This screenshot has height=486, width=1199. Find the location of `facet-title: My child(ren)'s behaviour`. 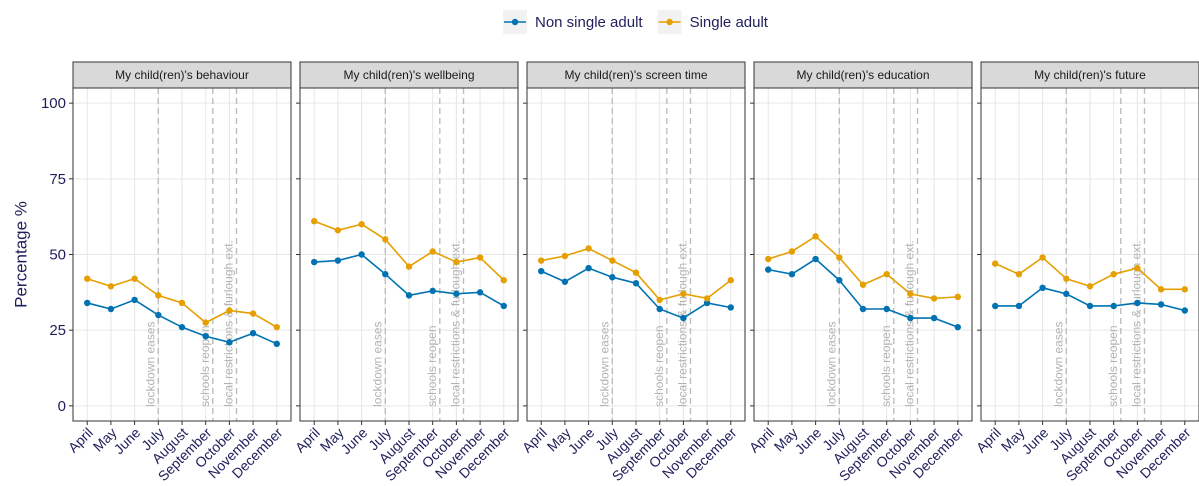

facet-title: My child(ren)'s behaviour is located at coordinates (182, 75).